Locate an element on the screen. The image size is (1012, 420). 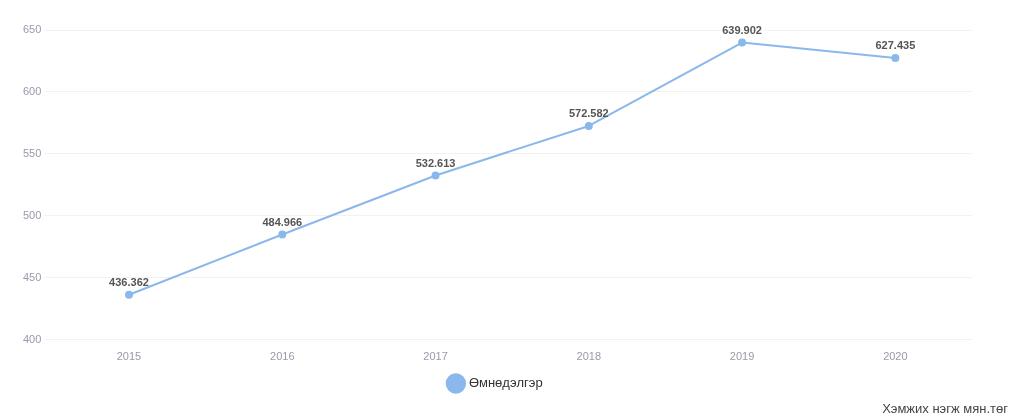
x-tick-label: 2019 is located at coordinates (742, 356).